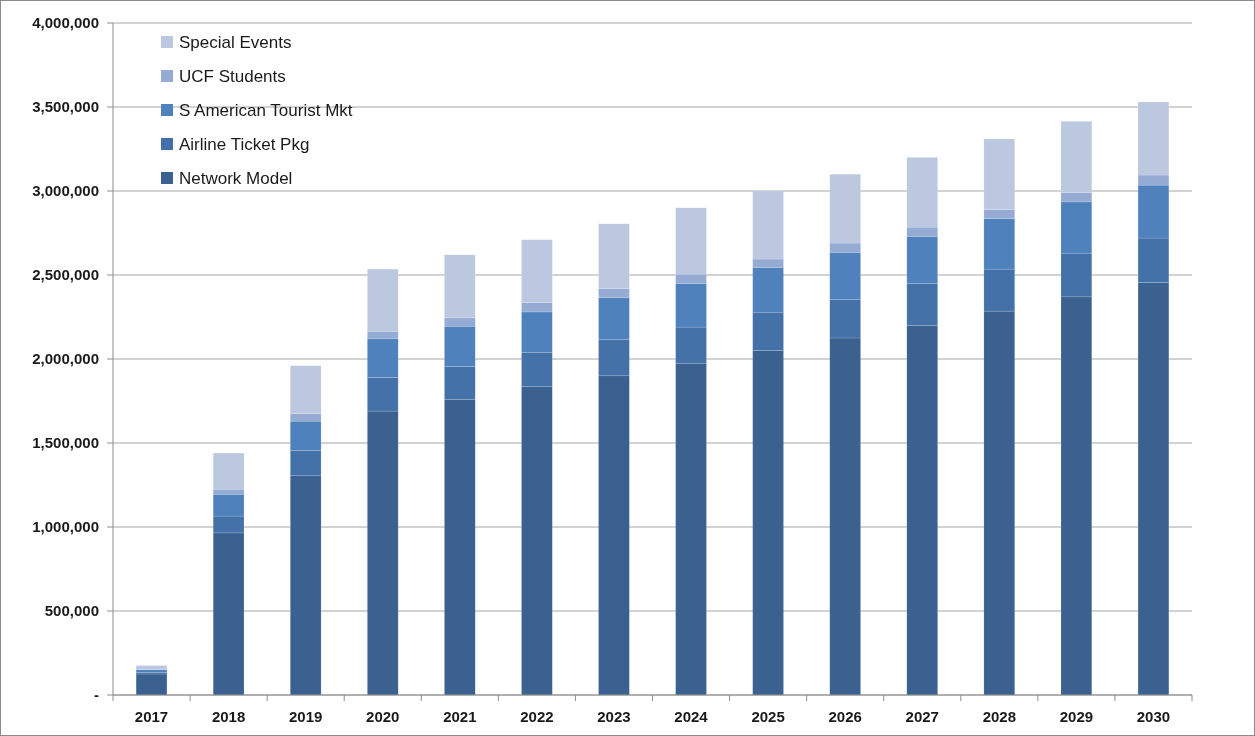  Describe the element at coordinates (383, 716) in the screenshot. I see `x-tick-label: 2020` at that location.